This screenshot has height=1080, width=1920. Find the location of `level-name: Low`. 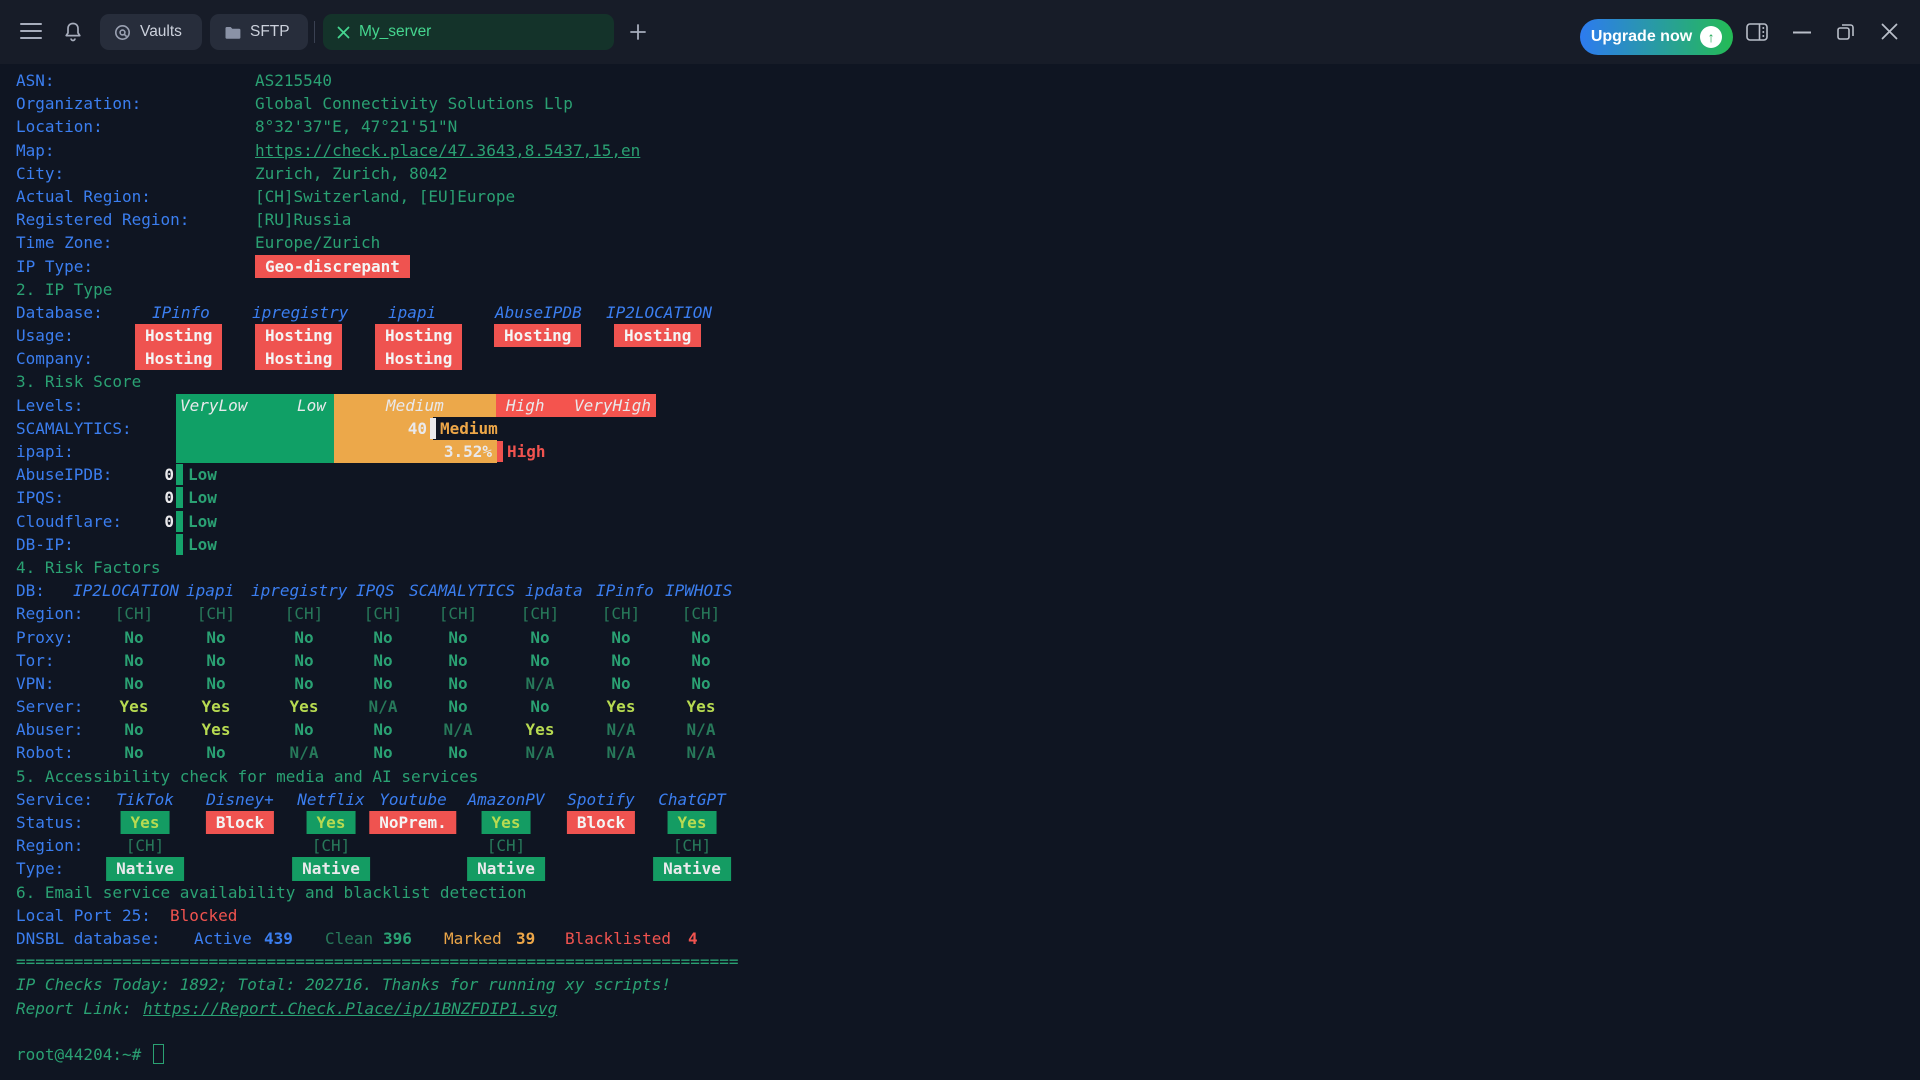

level-name: Low is located at coordinates (311, 405).